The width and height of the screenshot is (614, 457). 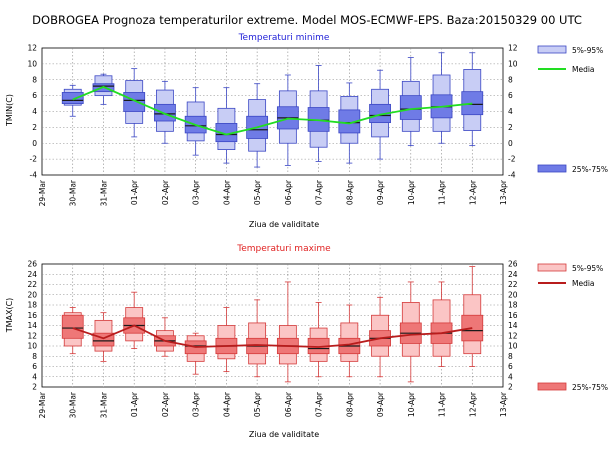 What do you see at coordinates (510, 376) in the screenshot?
I see `tmax-y-tick-label-right: 4` at bounding box center [510, 376].